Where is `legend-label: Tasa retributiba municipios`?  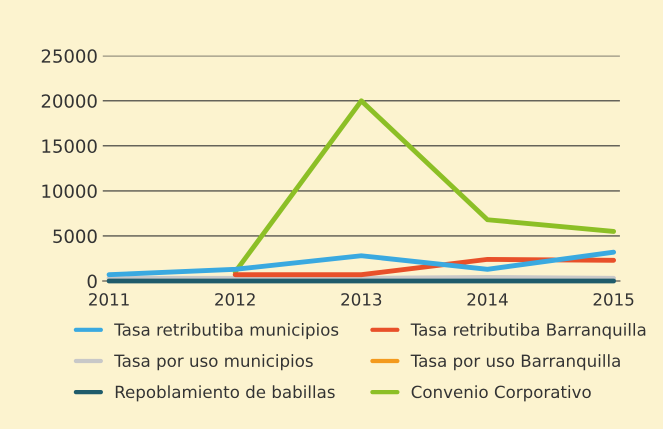 legend-label: Tasa retributiba municipios is located at coordinates (226, 331).